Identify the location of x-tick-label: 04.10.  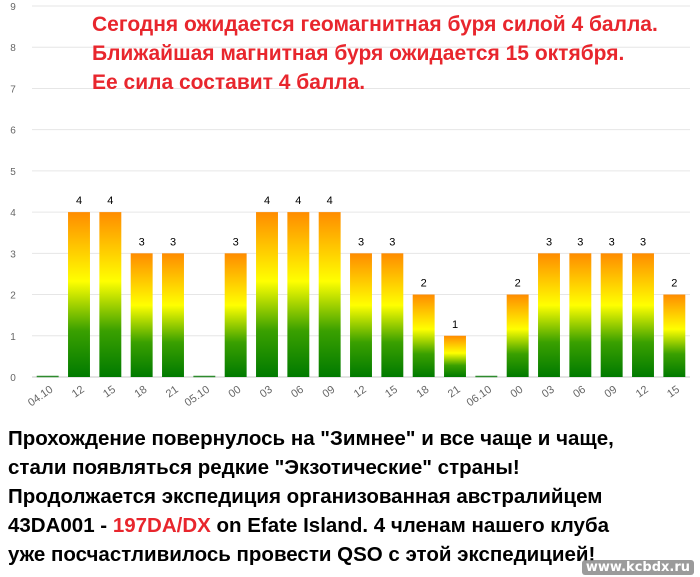
(40, 397).